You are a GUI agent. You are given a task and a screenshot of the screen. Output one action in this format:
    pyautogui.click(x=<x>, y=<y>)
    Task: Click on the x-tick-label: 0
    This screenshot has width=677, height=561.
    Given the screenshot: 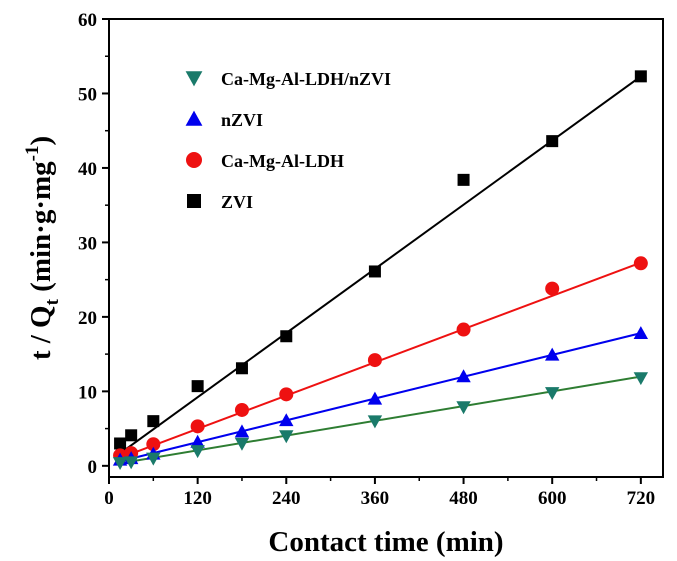 What is the action you would take?
    pyautogui.click(x=109, y=498)
    